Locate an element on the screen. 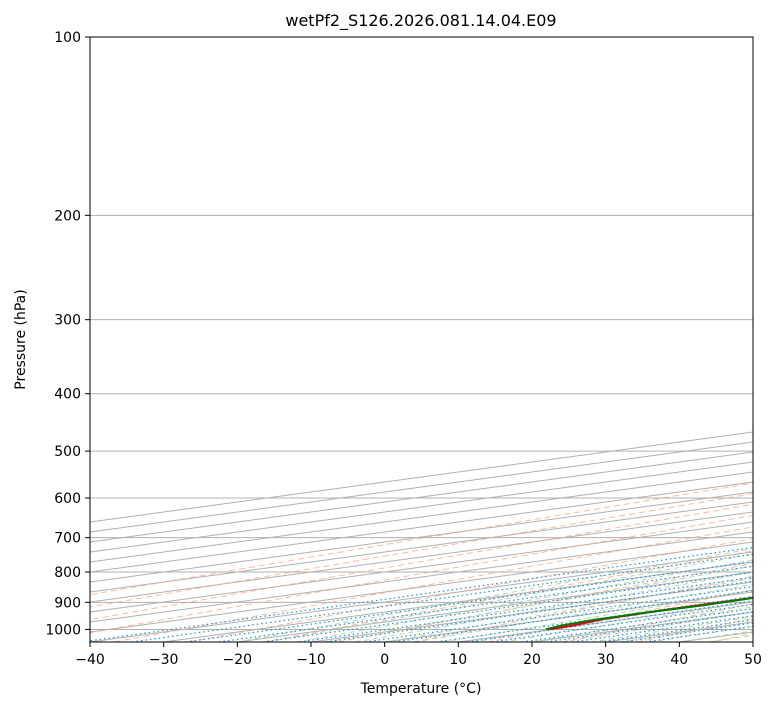 This screenshot has height=708, width=775. y-tick-label: 900 is located at coordinates (67, 603).